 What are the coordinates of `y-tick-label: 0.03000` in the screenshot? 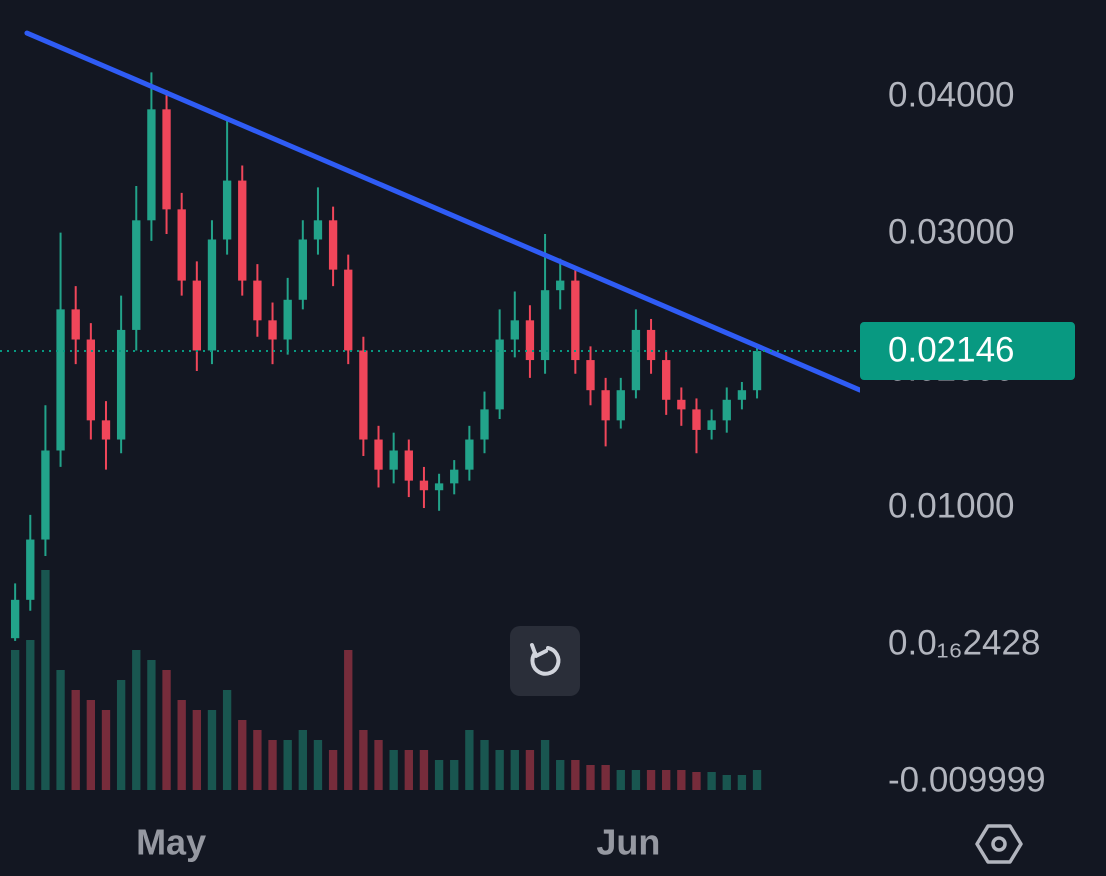 It's located at (951, 231).